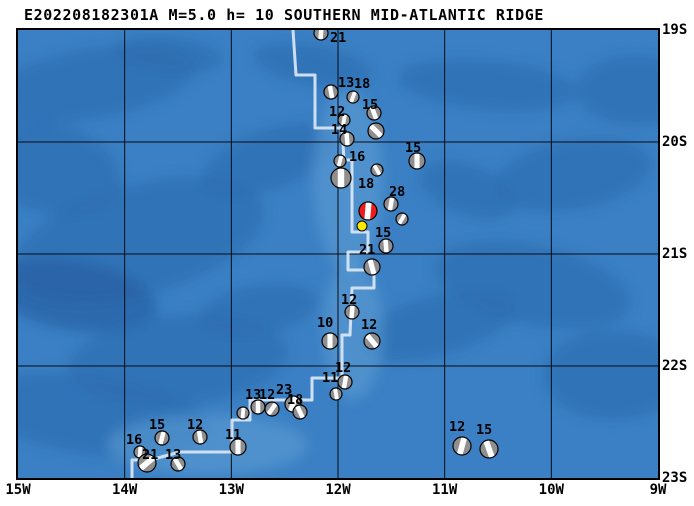  I want to click on focal-mechanism: 16, so click(349, 159).